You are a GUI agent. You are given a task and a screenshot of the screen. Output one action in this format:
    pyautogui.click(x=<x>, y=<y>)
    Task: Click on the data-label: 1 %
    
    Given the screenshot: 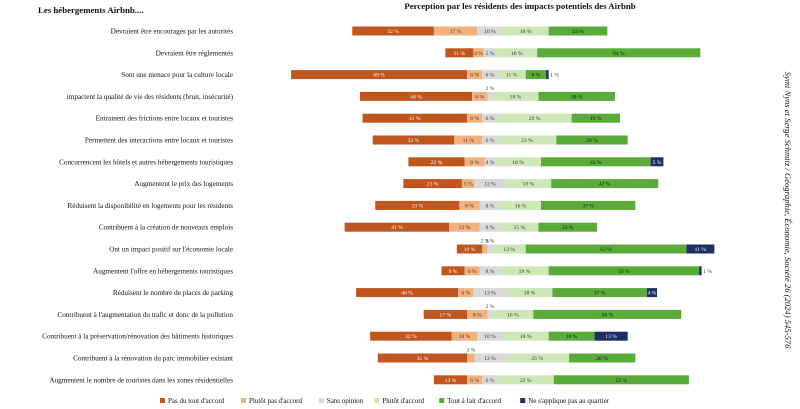 What is the action you would take?
    pyautogui.click(x=554, y=76)
    